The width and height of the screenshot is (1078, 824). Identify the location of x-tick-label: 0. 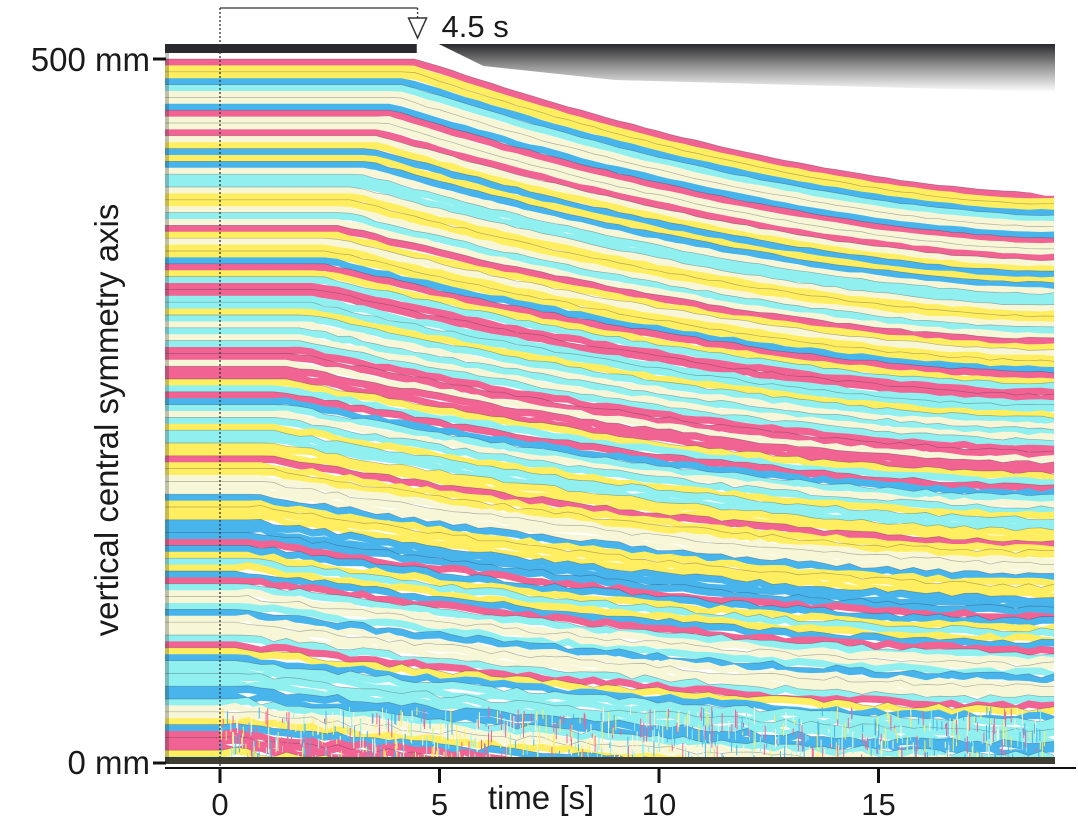
(219, 804).